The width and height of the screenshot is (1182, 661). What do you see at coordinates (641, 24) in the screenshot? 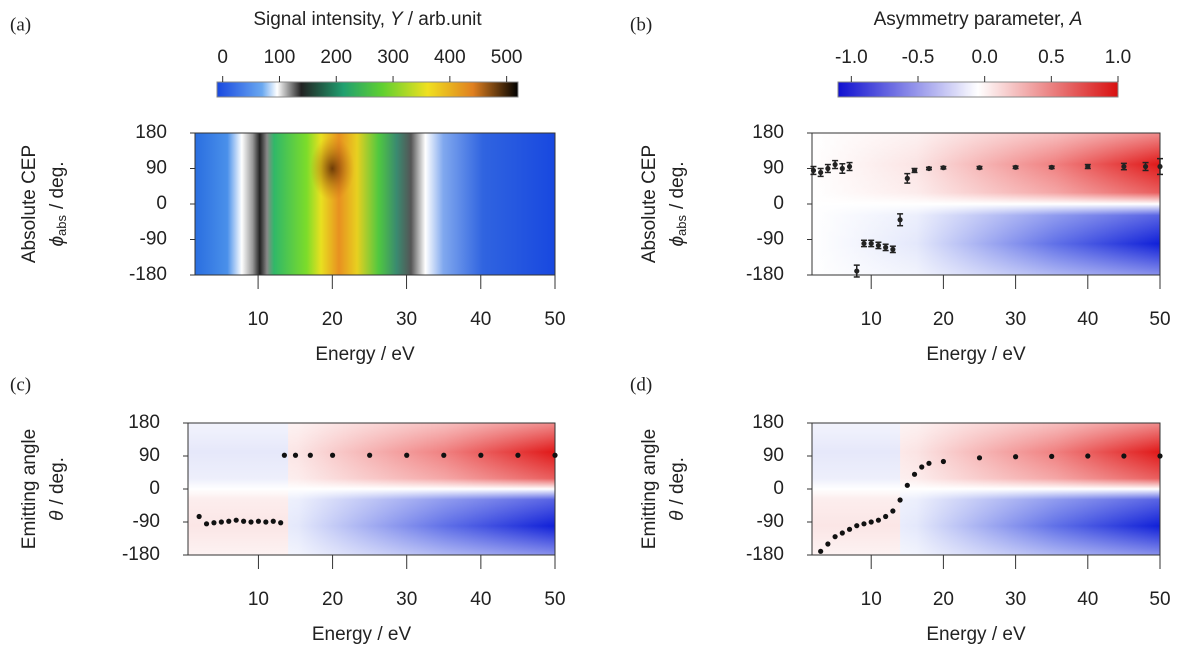
I see `panel-label: (b)` at bounding box center [641, 24].